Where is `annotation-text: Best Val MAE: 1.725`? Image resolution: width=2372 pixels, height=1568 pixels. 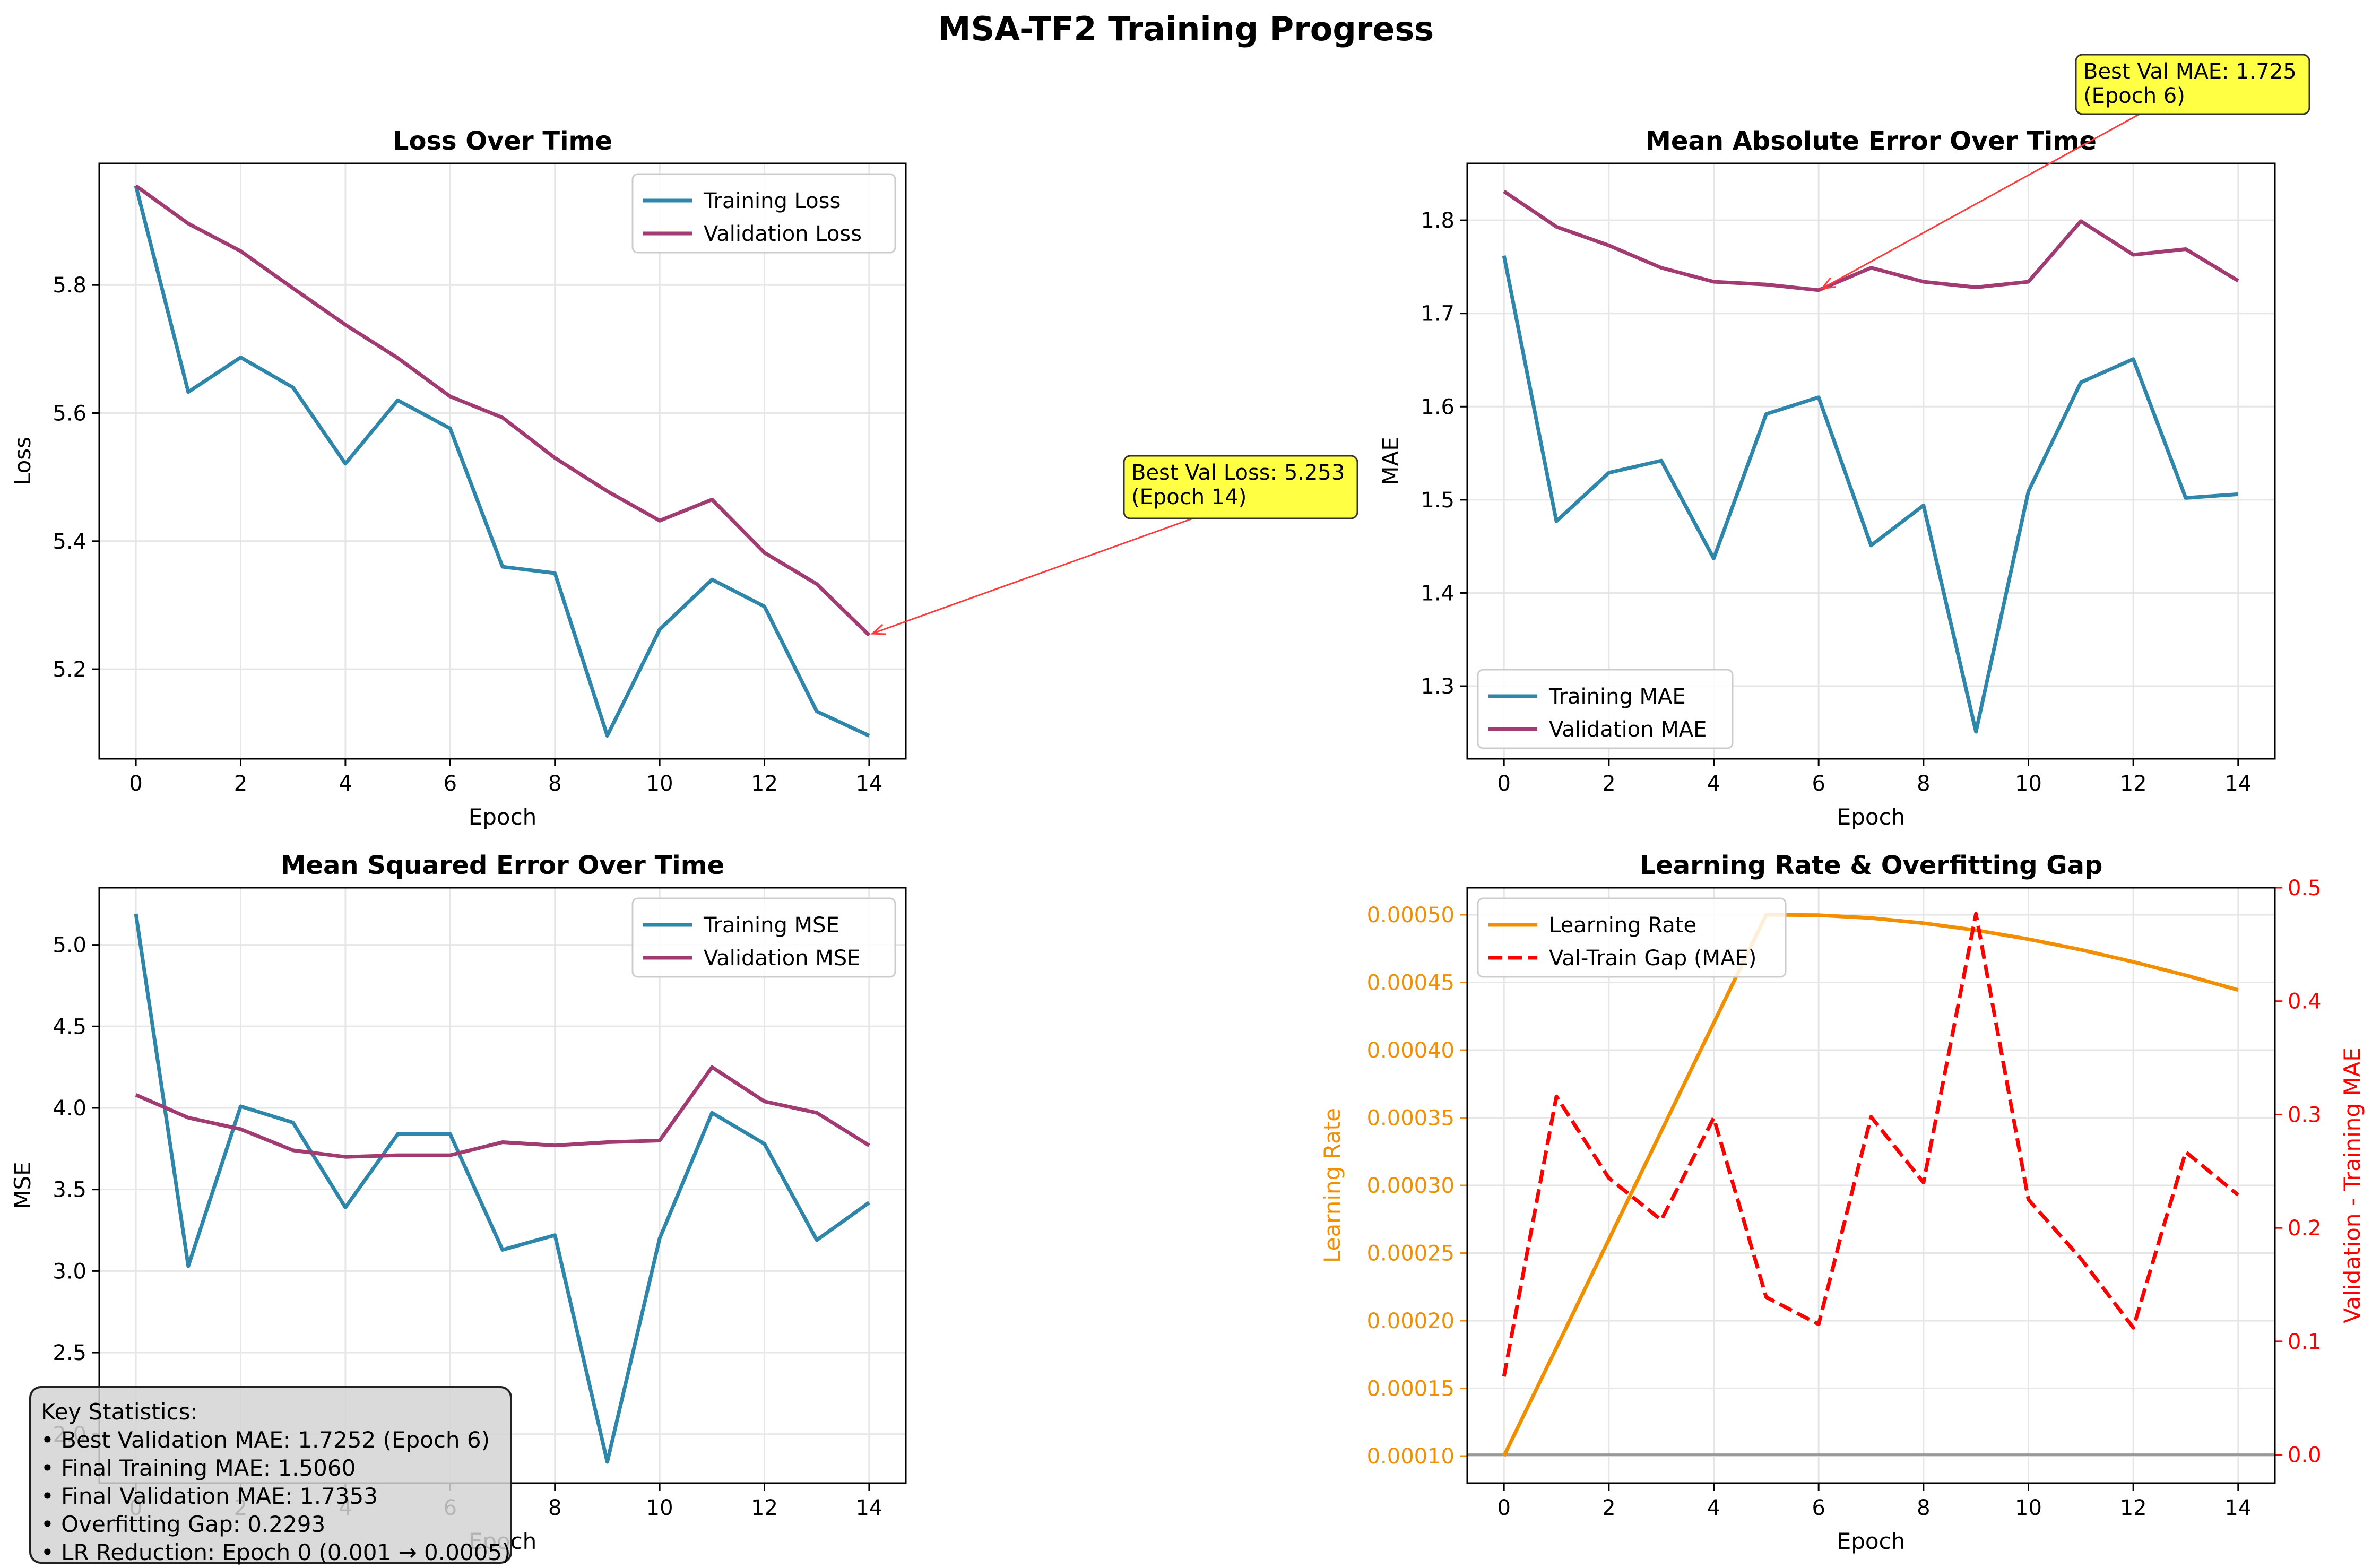
annotation-text: Best Val MAE: 1.725 is located at coordinates (2190, 71).